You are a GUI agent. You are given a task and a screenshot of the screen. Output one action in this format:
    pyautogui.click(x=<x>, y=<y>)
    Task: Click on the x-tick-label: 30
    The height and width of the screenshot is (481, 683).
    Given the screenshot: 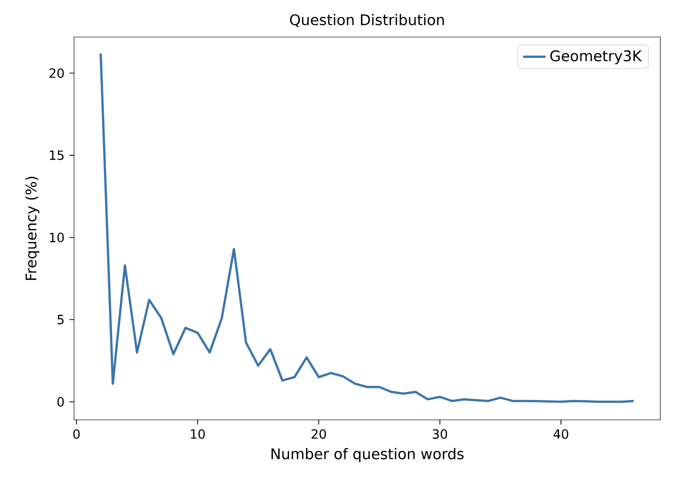 What is the action you would take?
    pyautogui.click(x=440, y=434)
    